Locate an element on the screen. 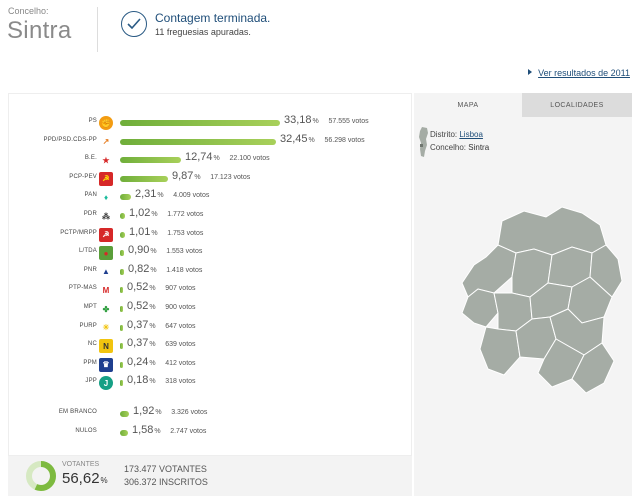 The height and width of the screenshot is (503, 640). vote-count: 647 votos is located at coordinates (180, 326).